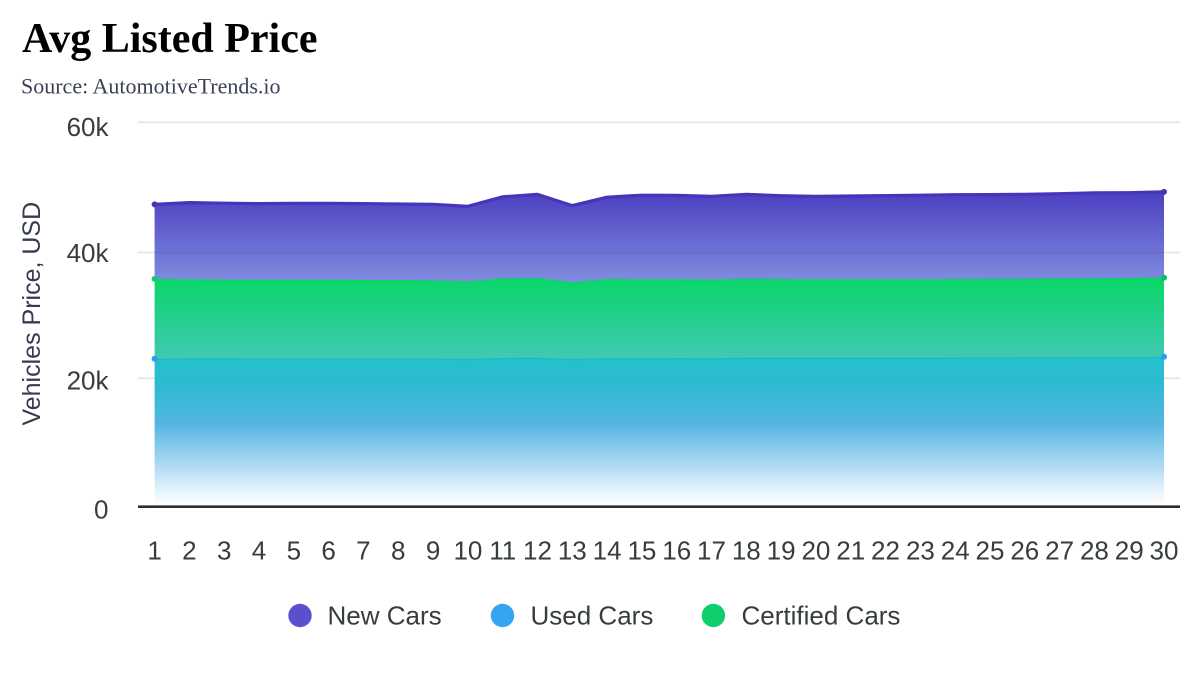 This screenshot has width=1200, height=675. What do you see at coordinates (151, 86) in the screenshot?
I see `svg-text: Source: AutomotiveTrends.io` at bounding box center [151, 86].